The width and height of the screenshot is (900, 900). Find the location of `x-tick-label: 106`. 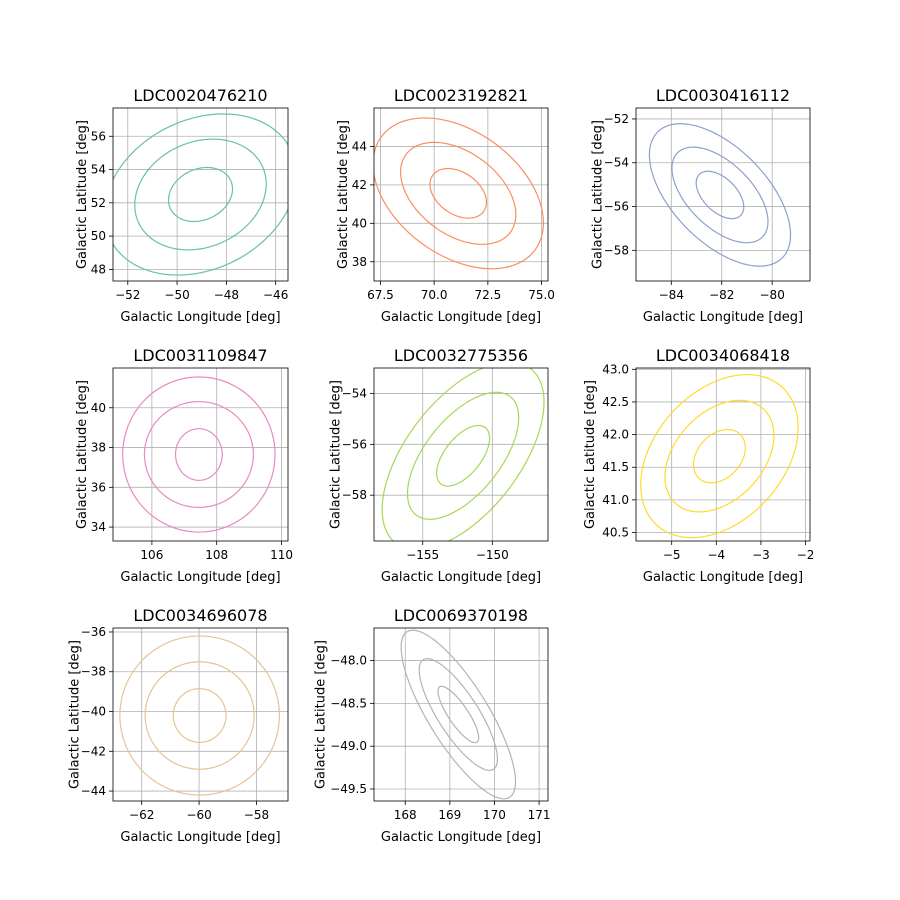

x-tick-label: 106 is located at coordinates (151, 555).